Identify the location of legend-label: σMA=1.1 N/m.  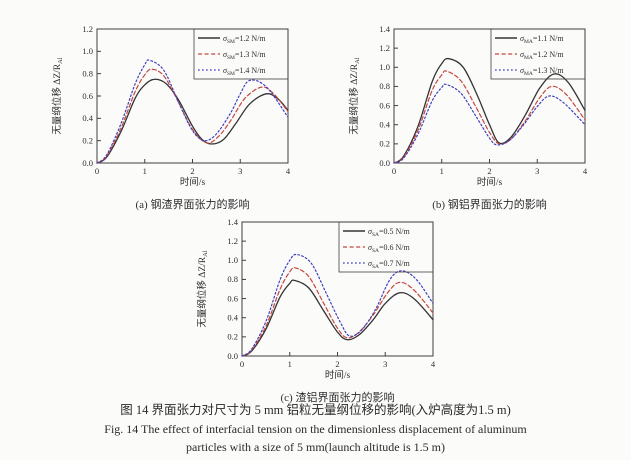
(542, 39).